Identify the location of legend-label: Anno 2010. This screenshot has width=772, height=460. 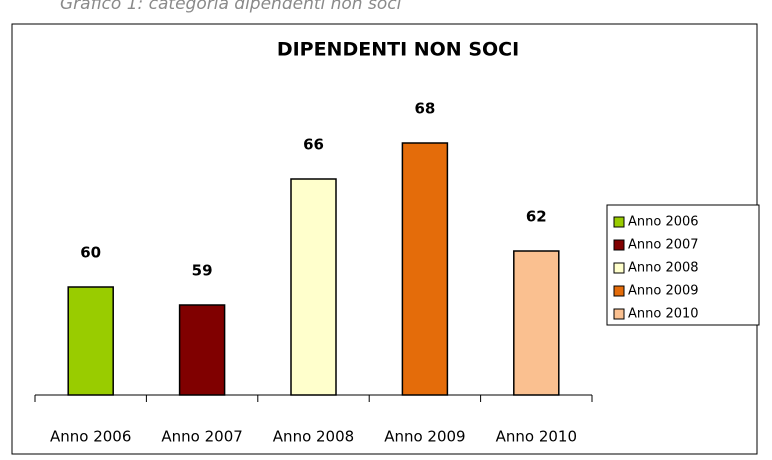
(663, 314).